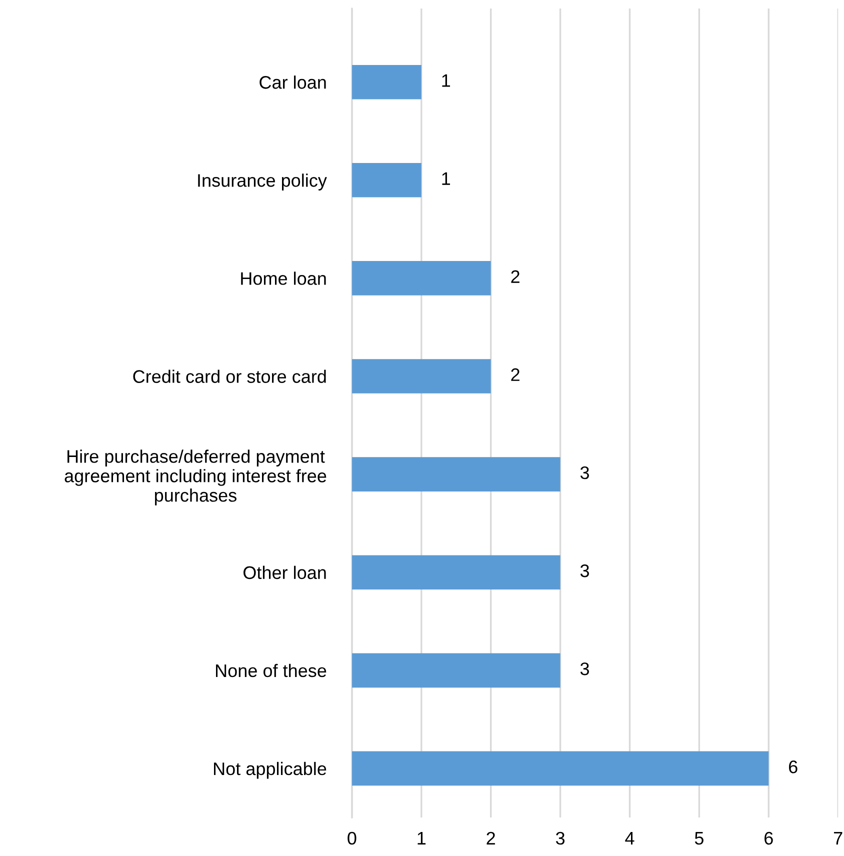 The height and width of the screenshot is (856, 844). What do you see at coordinates (195, 478) in the screenshot?
I see `y-tick-label: Hire purchase/deferred payment agreement including interest free purchases` at bounding box center [195, 478].